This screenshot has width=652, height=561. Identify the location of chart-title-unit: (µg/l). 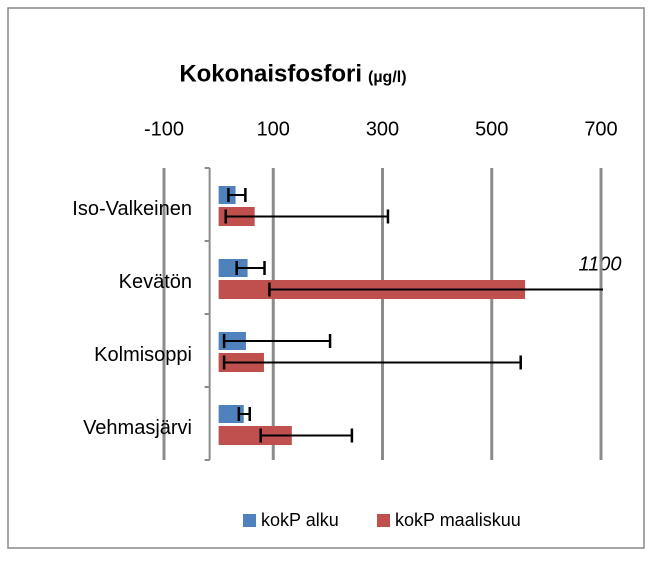
(387, 77).